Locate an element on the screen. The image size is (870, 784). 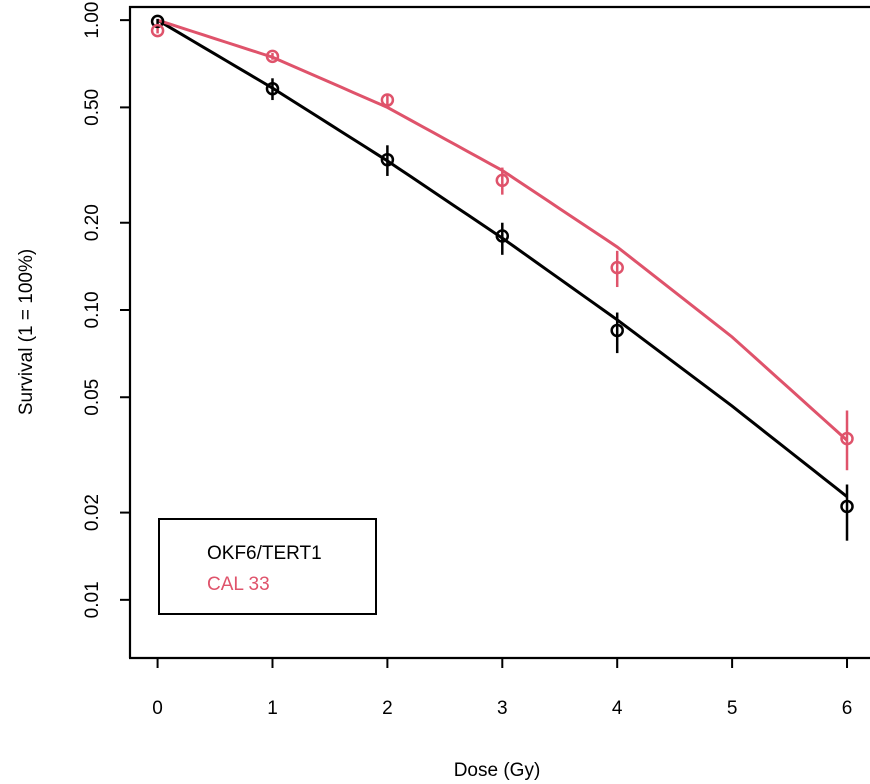
legend-label-cal33: CAL 33 is located at coordinates (238, 584).